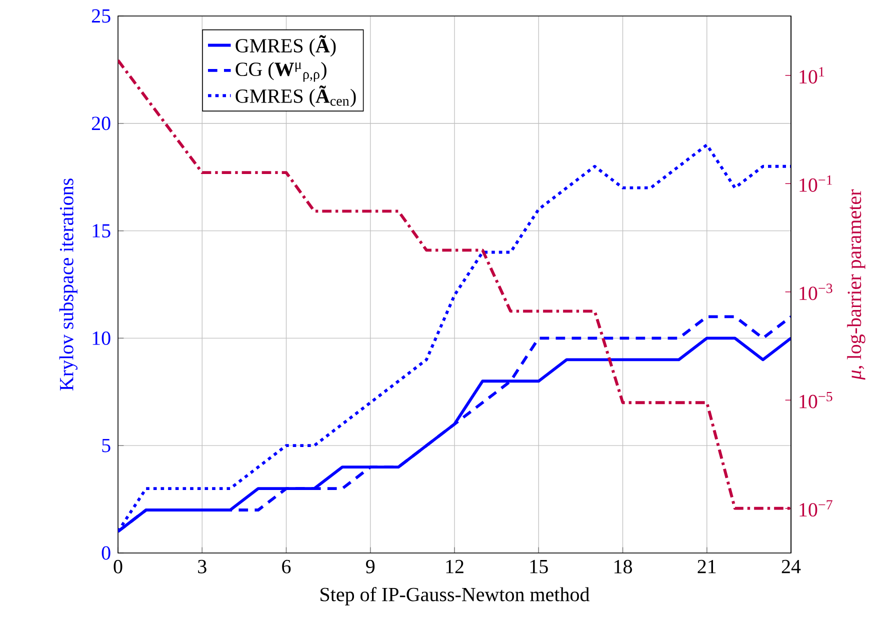 This screenshot has height=631, width=893. What do you see at coordinates (791, 567) in the screenshot?
I see `x-tick-label: 24` at bounding box center [791, 567].